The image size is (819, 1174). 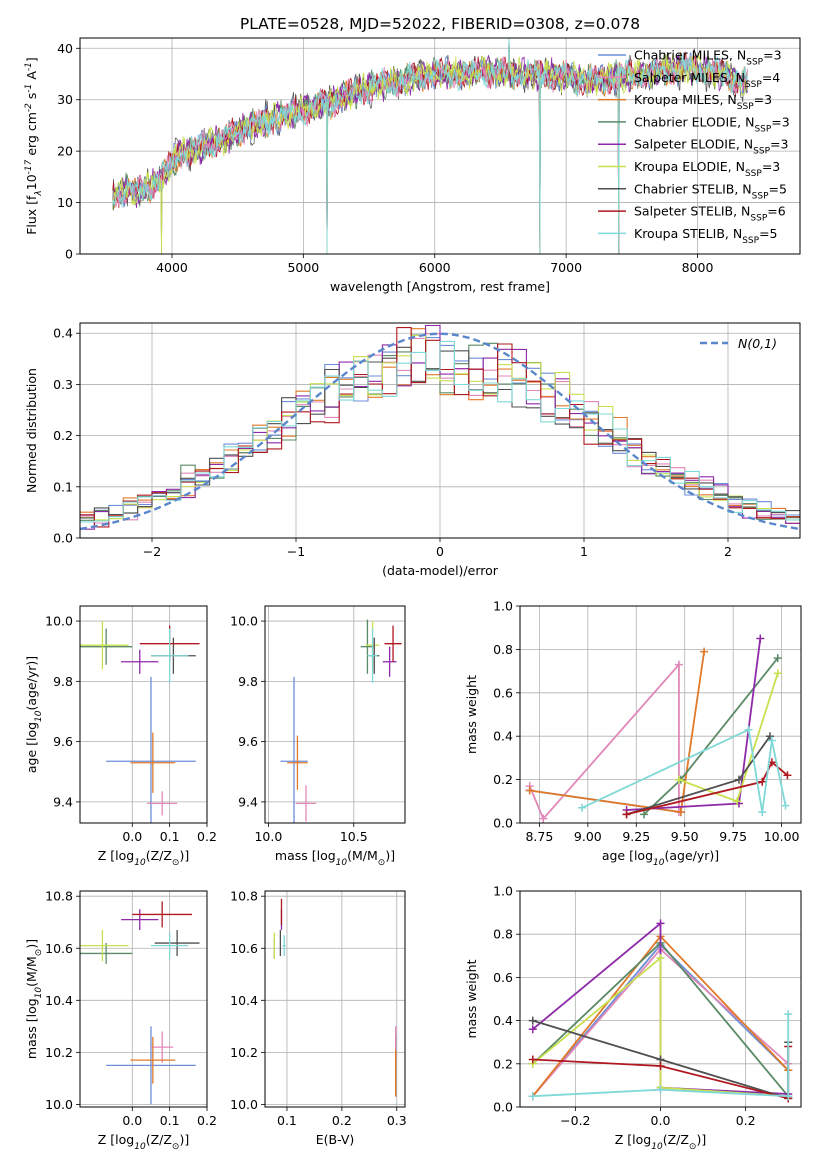 I want to click on x-axis-label: age [log10(age/yr)], so click(x=660, y=858).